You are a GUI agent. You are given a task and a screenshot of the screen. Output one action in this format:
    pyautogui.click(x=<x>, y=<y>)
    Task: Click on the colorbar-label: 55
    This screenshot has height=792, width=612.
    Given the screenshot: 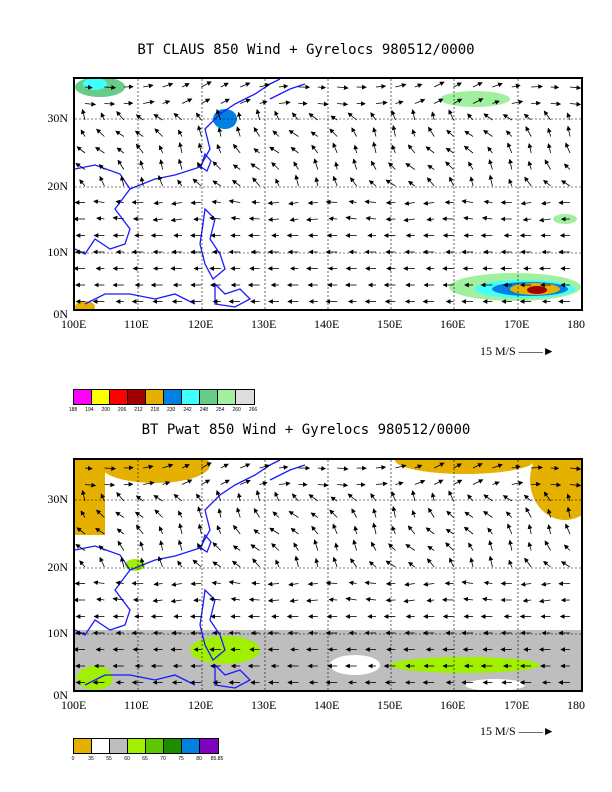 What is the action you would take?
    pyautogui.click(x=109, y=759)
    